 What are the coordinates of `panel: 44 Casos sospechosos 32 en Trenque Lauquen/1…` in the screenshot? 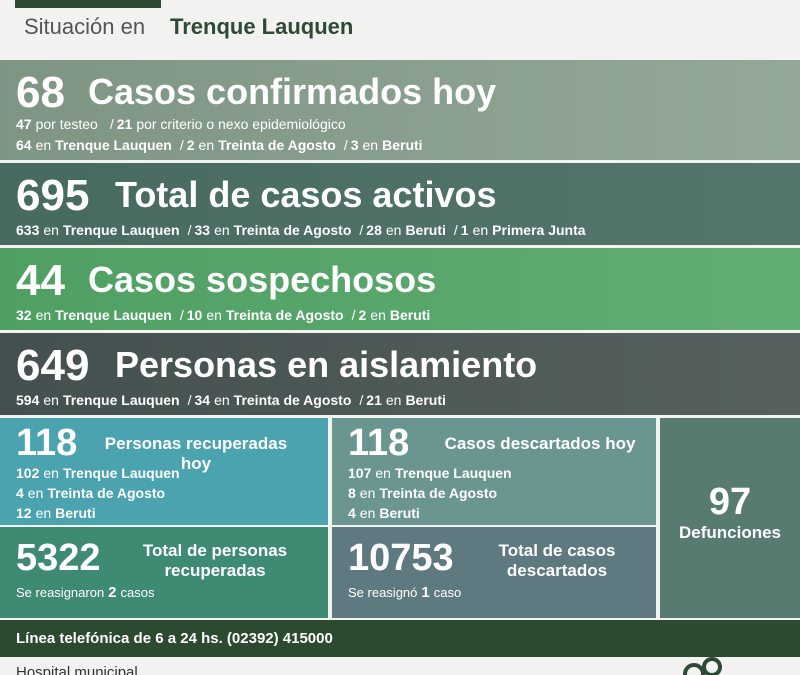 It's located at (400, 289).